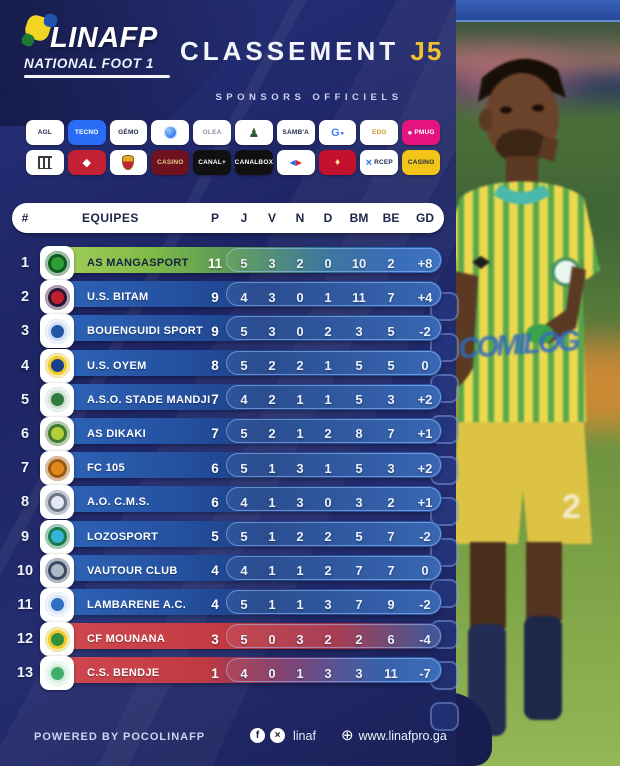 This screenshot has width=620, height=766. I want to click on goals-for-value: 11, so click(359, 297).